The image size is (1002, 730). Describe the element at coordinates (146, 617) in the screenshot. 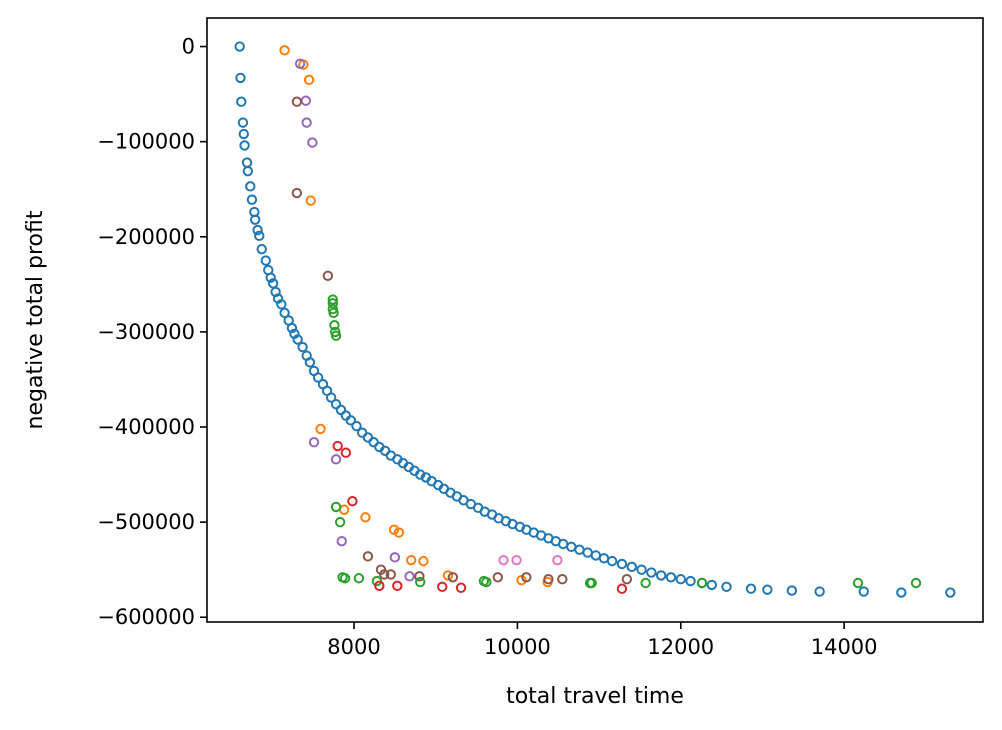

I see `y-tick-label: −600000` at that location.